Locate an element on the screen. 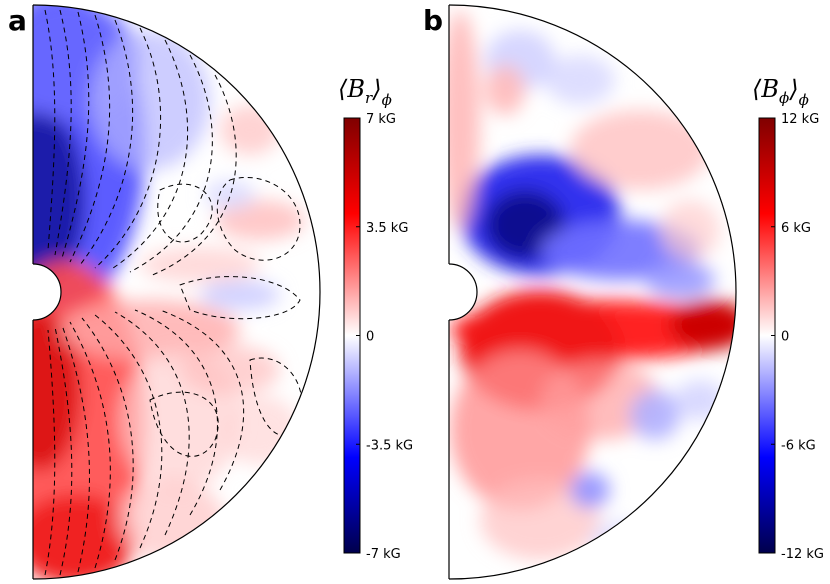 This screenshot has height=584, width=830. colorbar-tick-label: 7 kG is located at coordinates (381, 119).